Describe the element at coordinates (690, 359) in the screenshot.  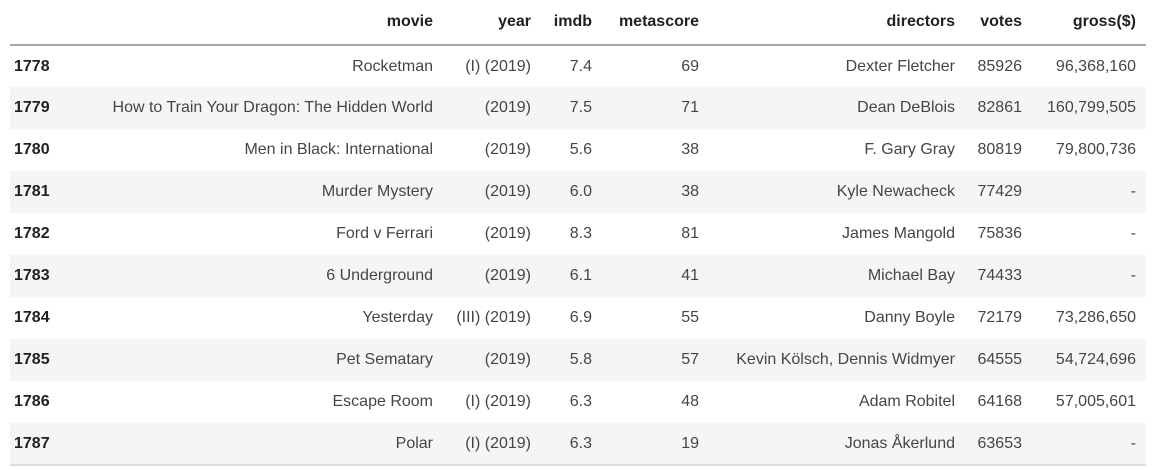
I see `cell-metascore: 57` at that location.